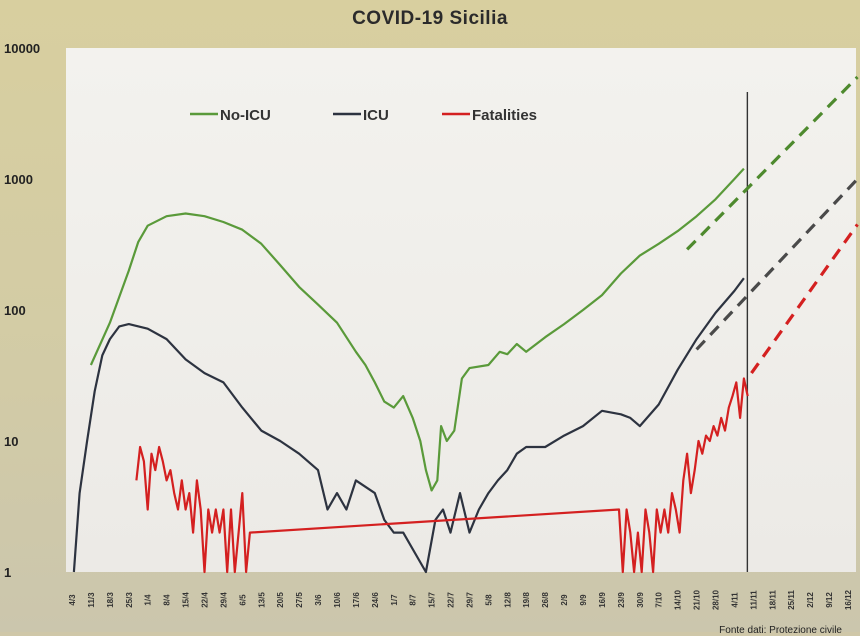 This screenshot has height=636, width=860. What do you see at coordinates (804, 299) in the screenshot?
I see `projection-line-fatalities` at bounding box center [804, 299].